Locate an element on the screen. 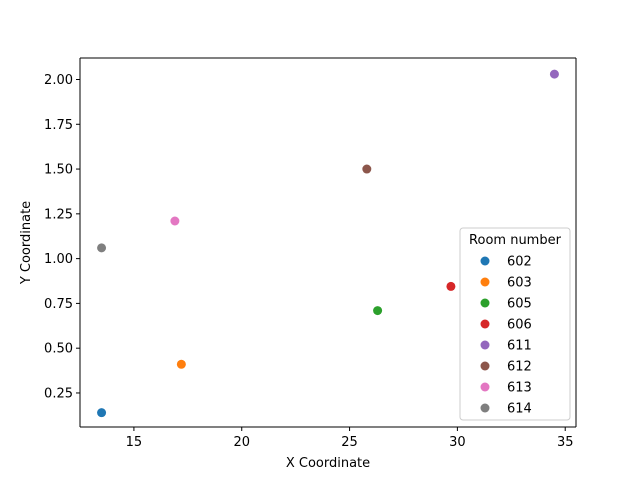 The image size is (640, 480). y-tick-label: 1.75 is located at coordinates (58, 125).